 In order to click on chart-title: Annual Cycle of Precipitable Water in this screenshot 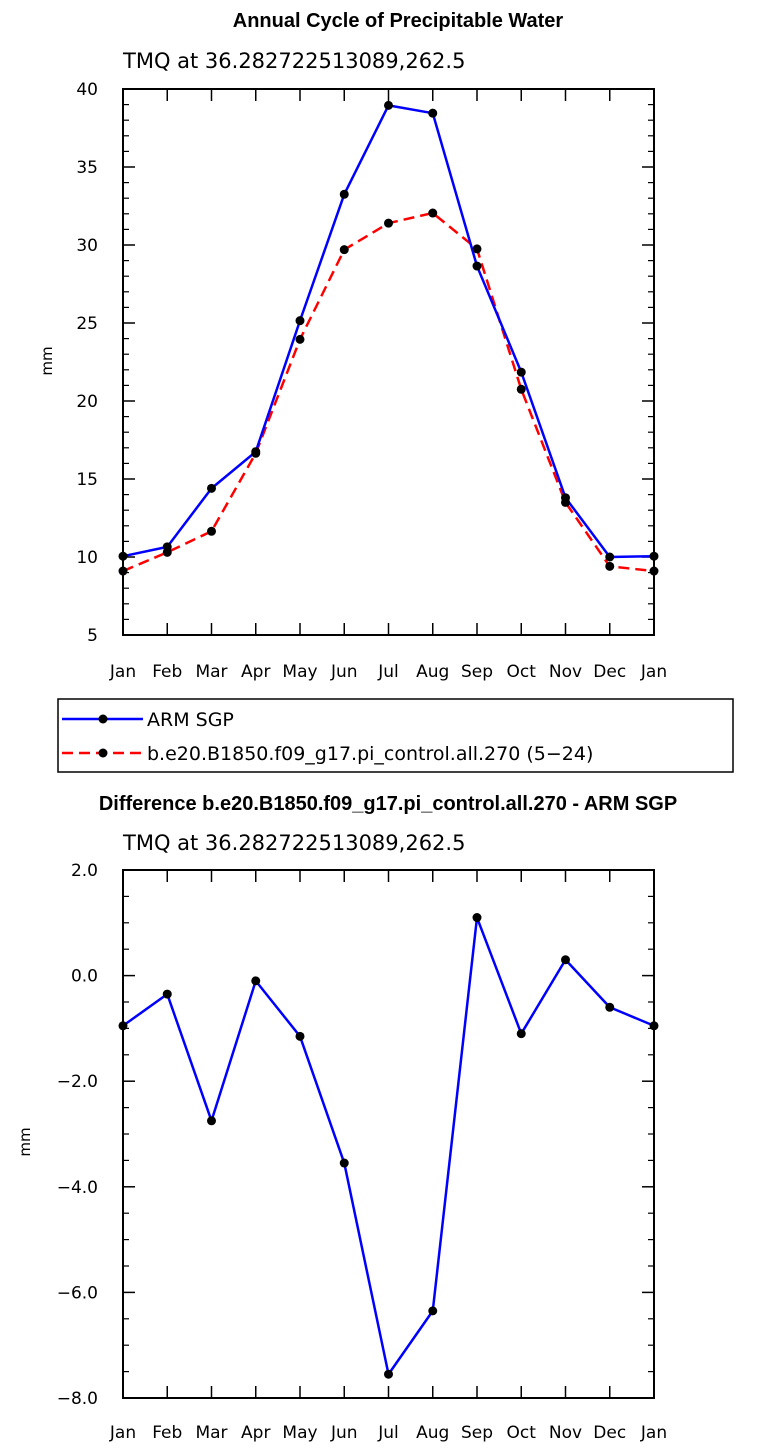, I will do `click(398, 21)`.